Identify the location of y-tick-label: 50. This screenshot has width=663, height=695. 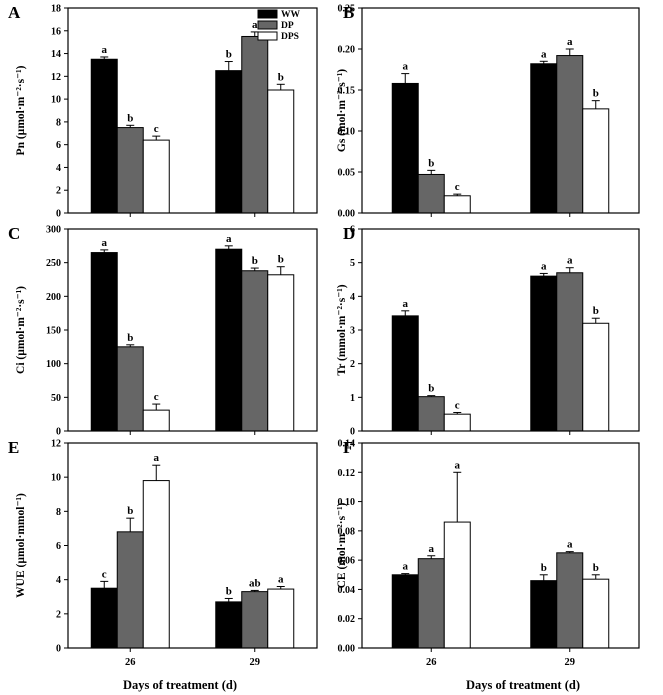
(56, 398).